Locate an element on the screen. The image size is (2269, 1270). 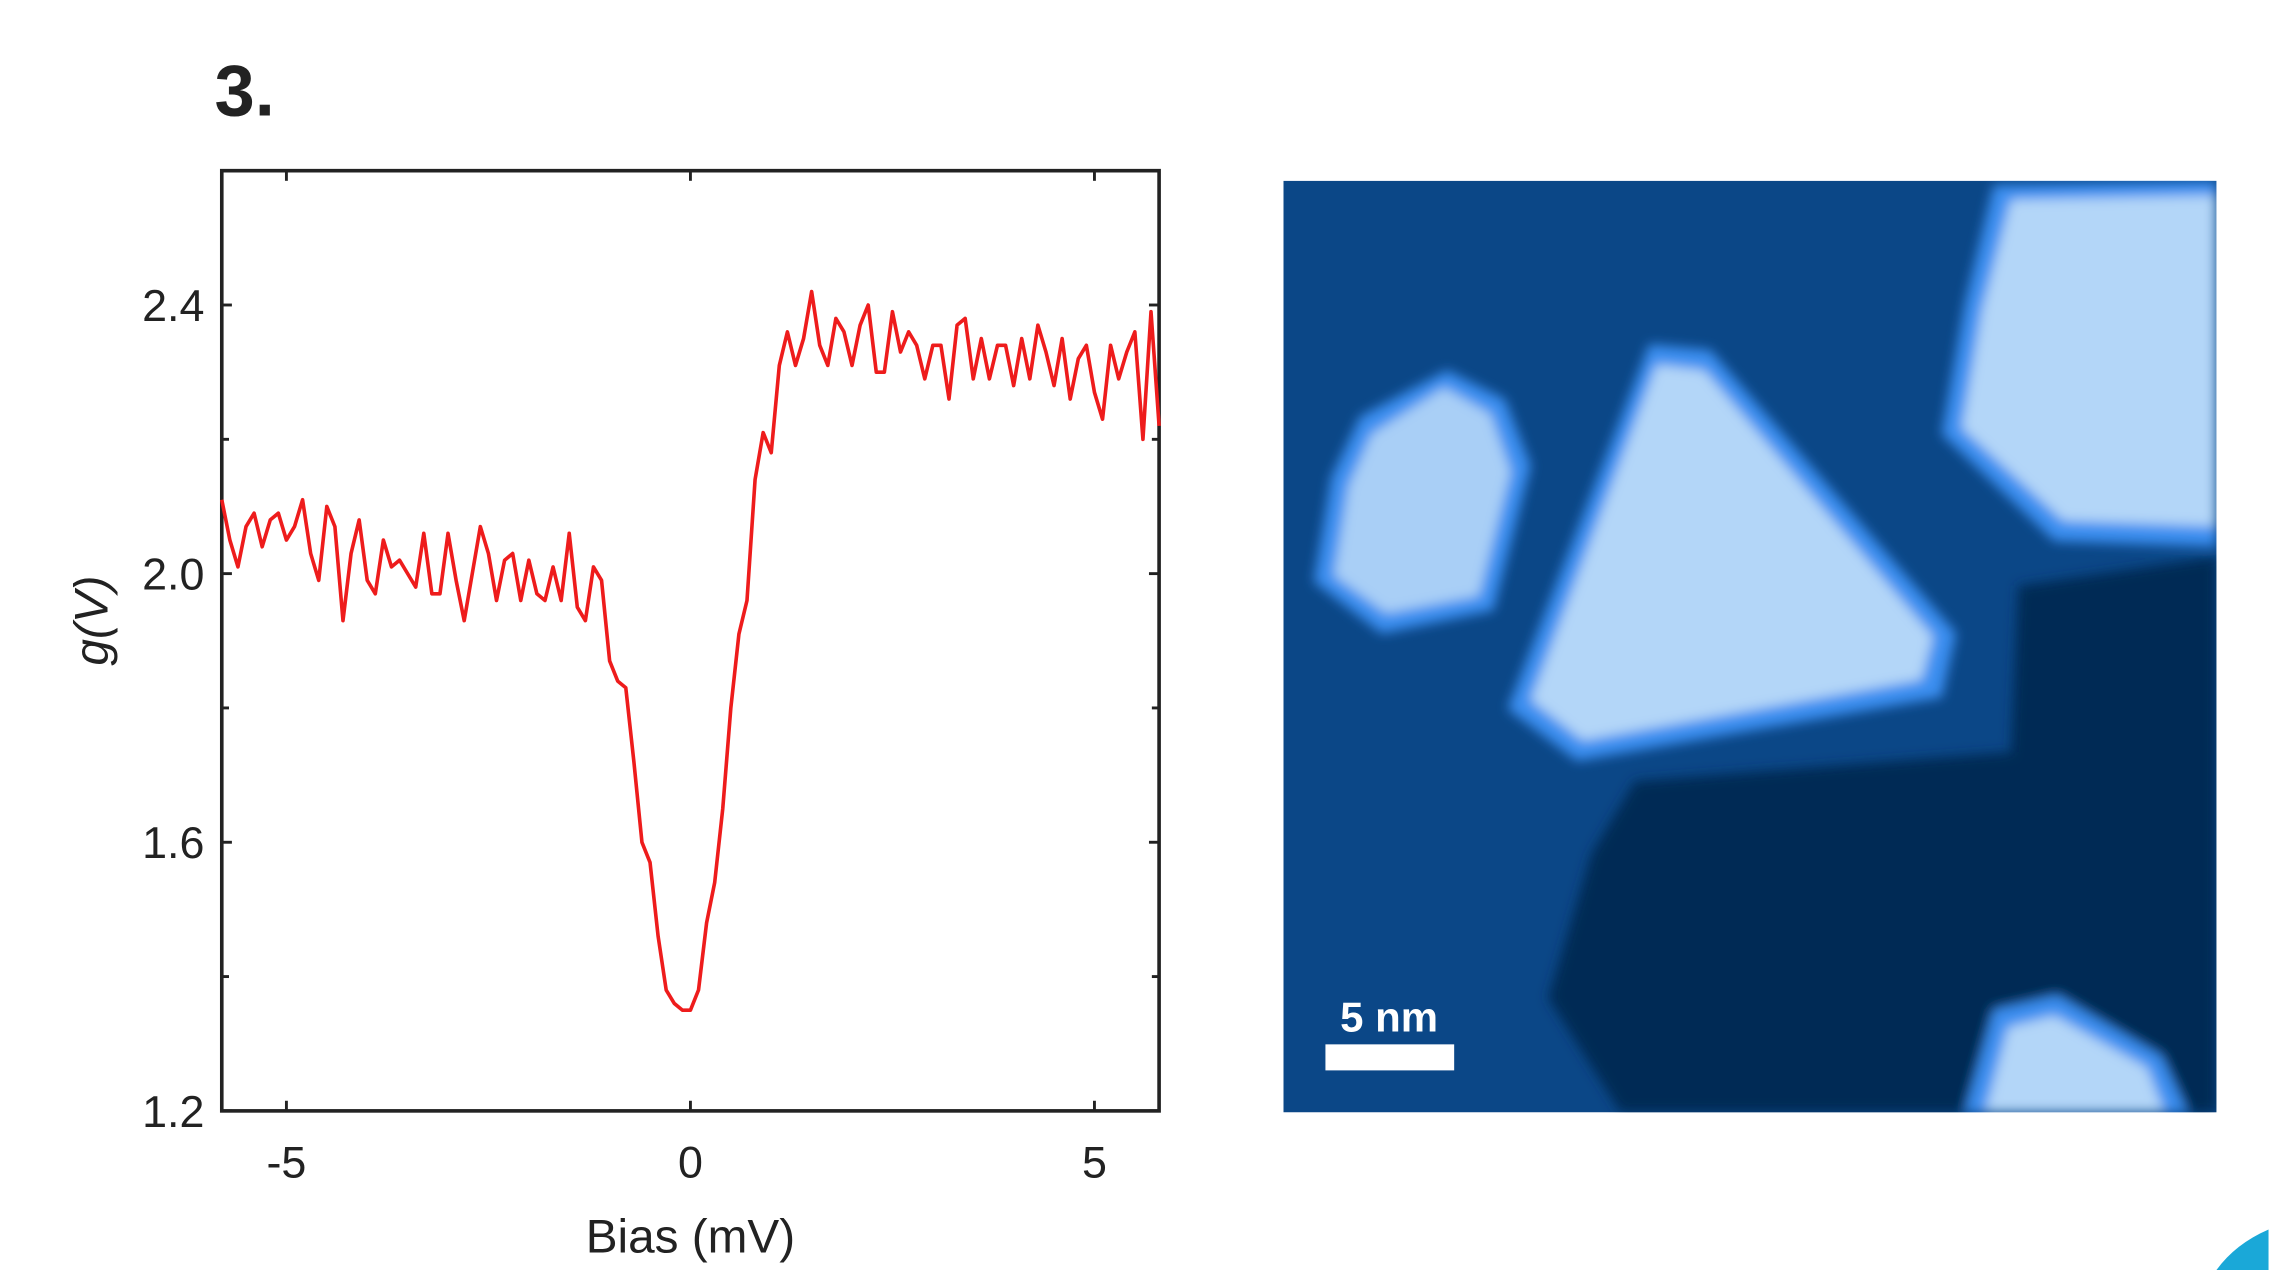
scale-bar-label: 5 nm is located at coordinates (1389, 1016).